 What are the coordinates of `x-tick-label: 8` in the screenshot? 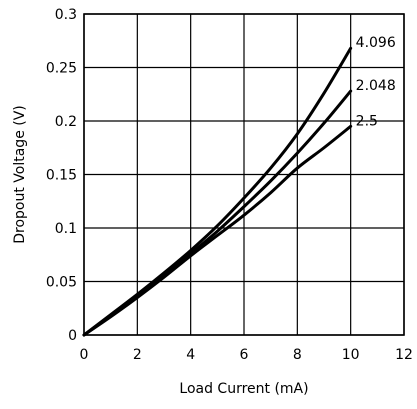 It's located at (297, 355).